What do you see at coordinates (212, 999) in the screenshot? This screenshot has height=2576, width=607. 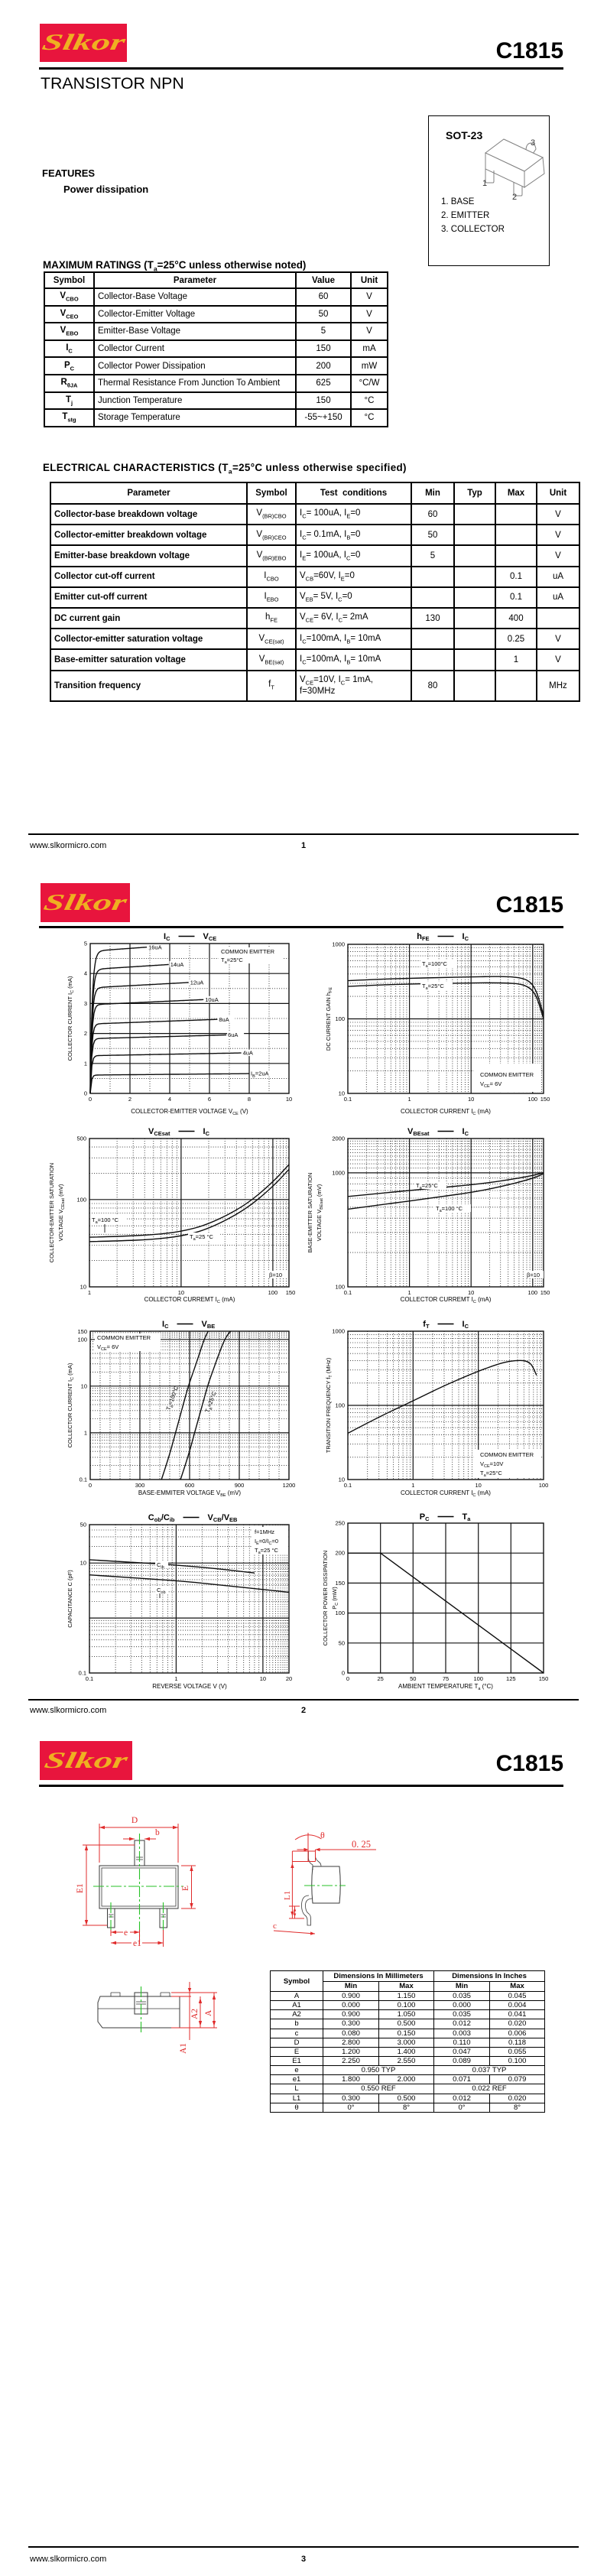 I see `svg-text: 10uA` at bounding box center [212, 999].